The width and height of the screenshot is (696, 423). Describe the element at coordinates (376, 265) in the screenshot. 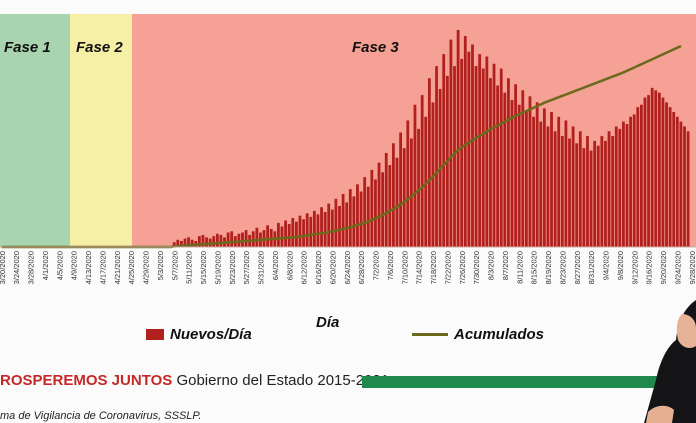

I see `x-tick-label: 7/2/2020` at that location.